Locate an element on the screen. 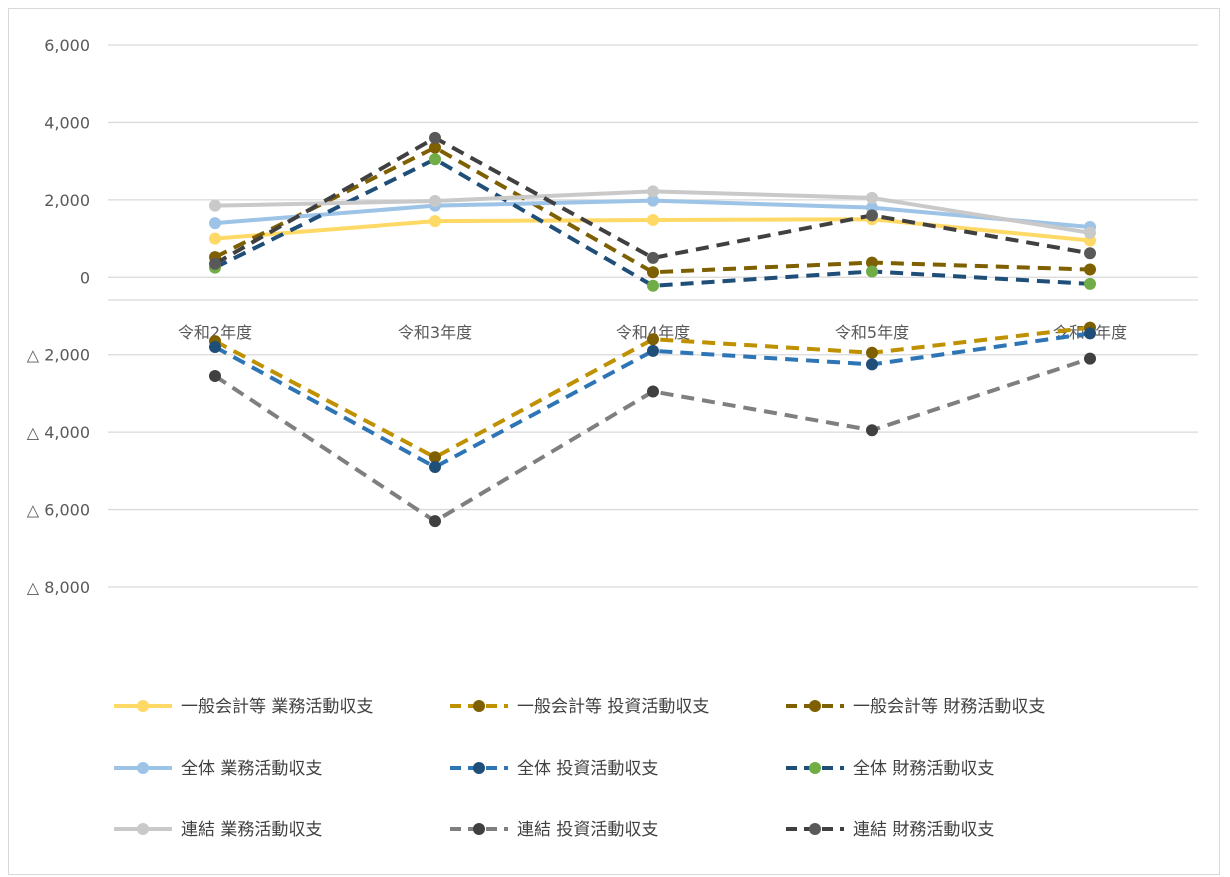 The width and height of the screenshot is (1230, 877). x-tick-label: 令和2年度 is located at coordinates (215, 332).